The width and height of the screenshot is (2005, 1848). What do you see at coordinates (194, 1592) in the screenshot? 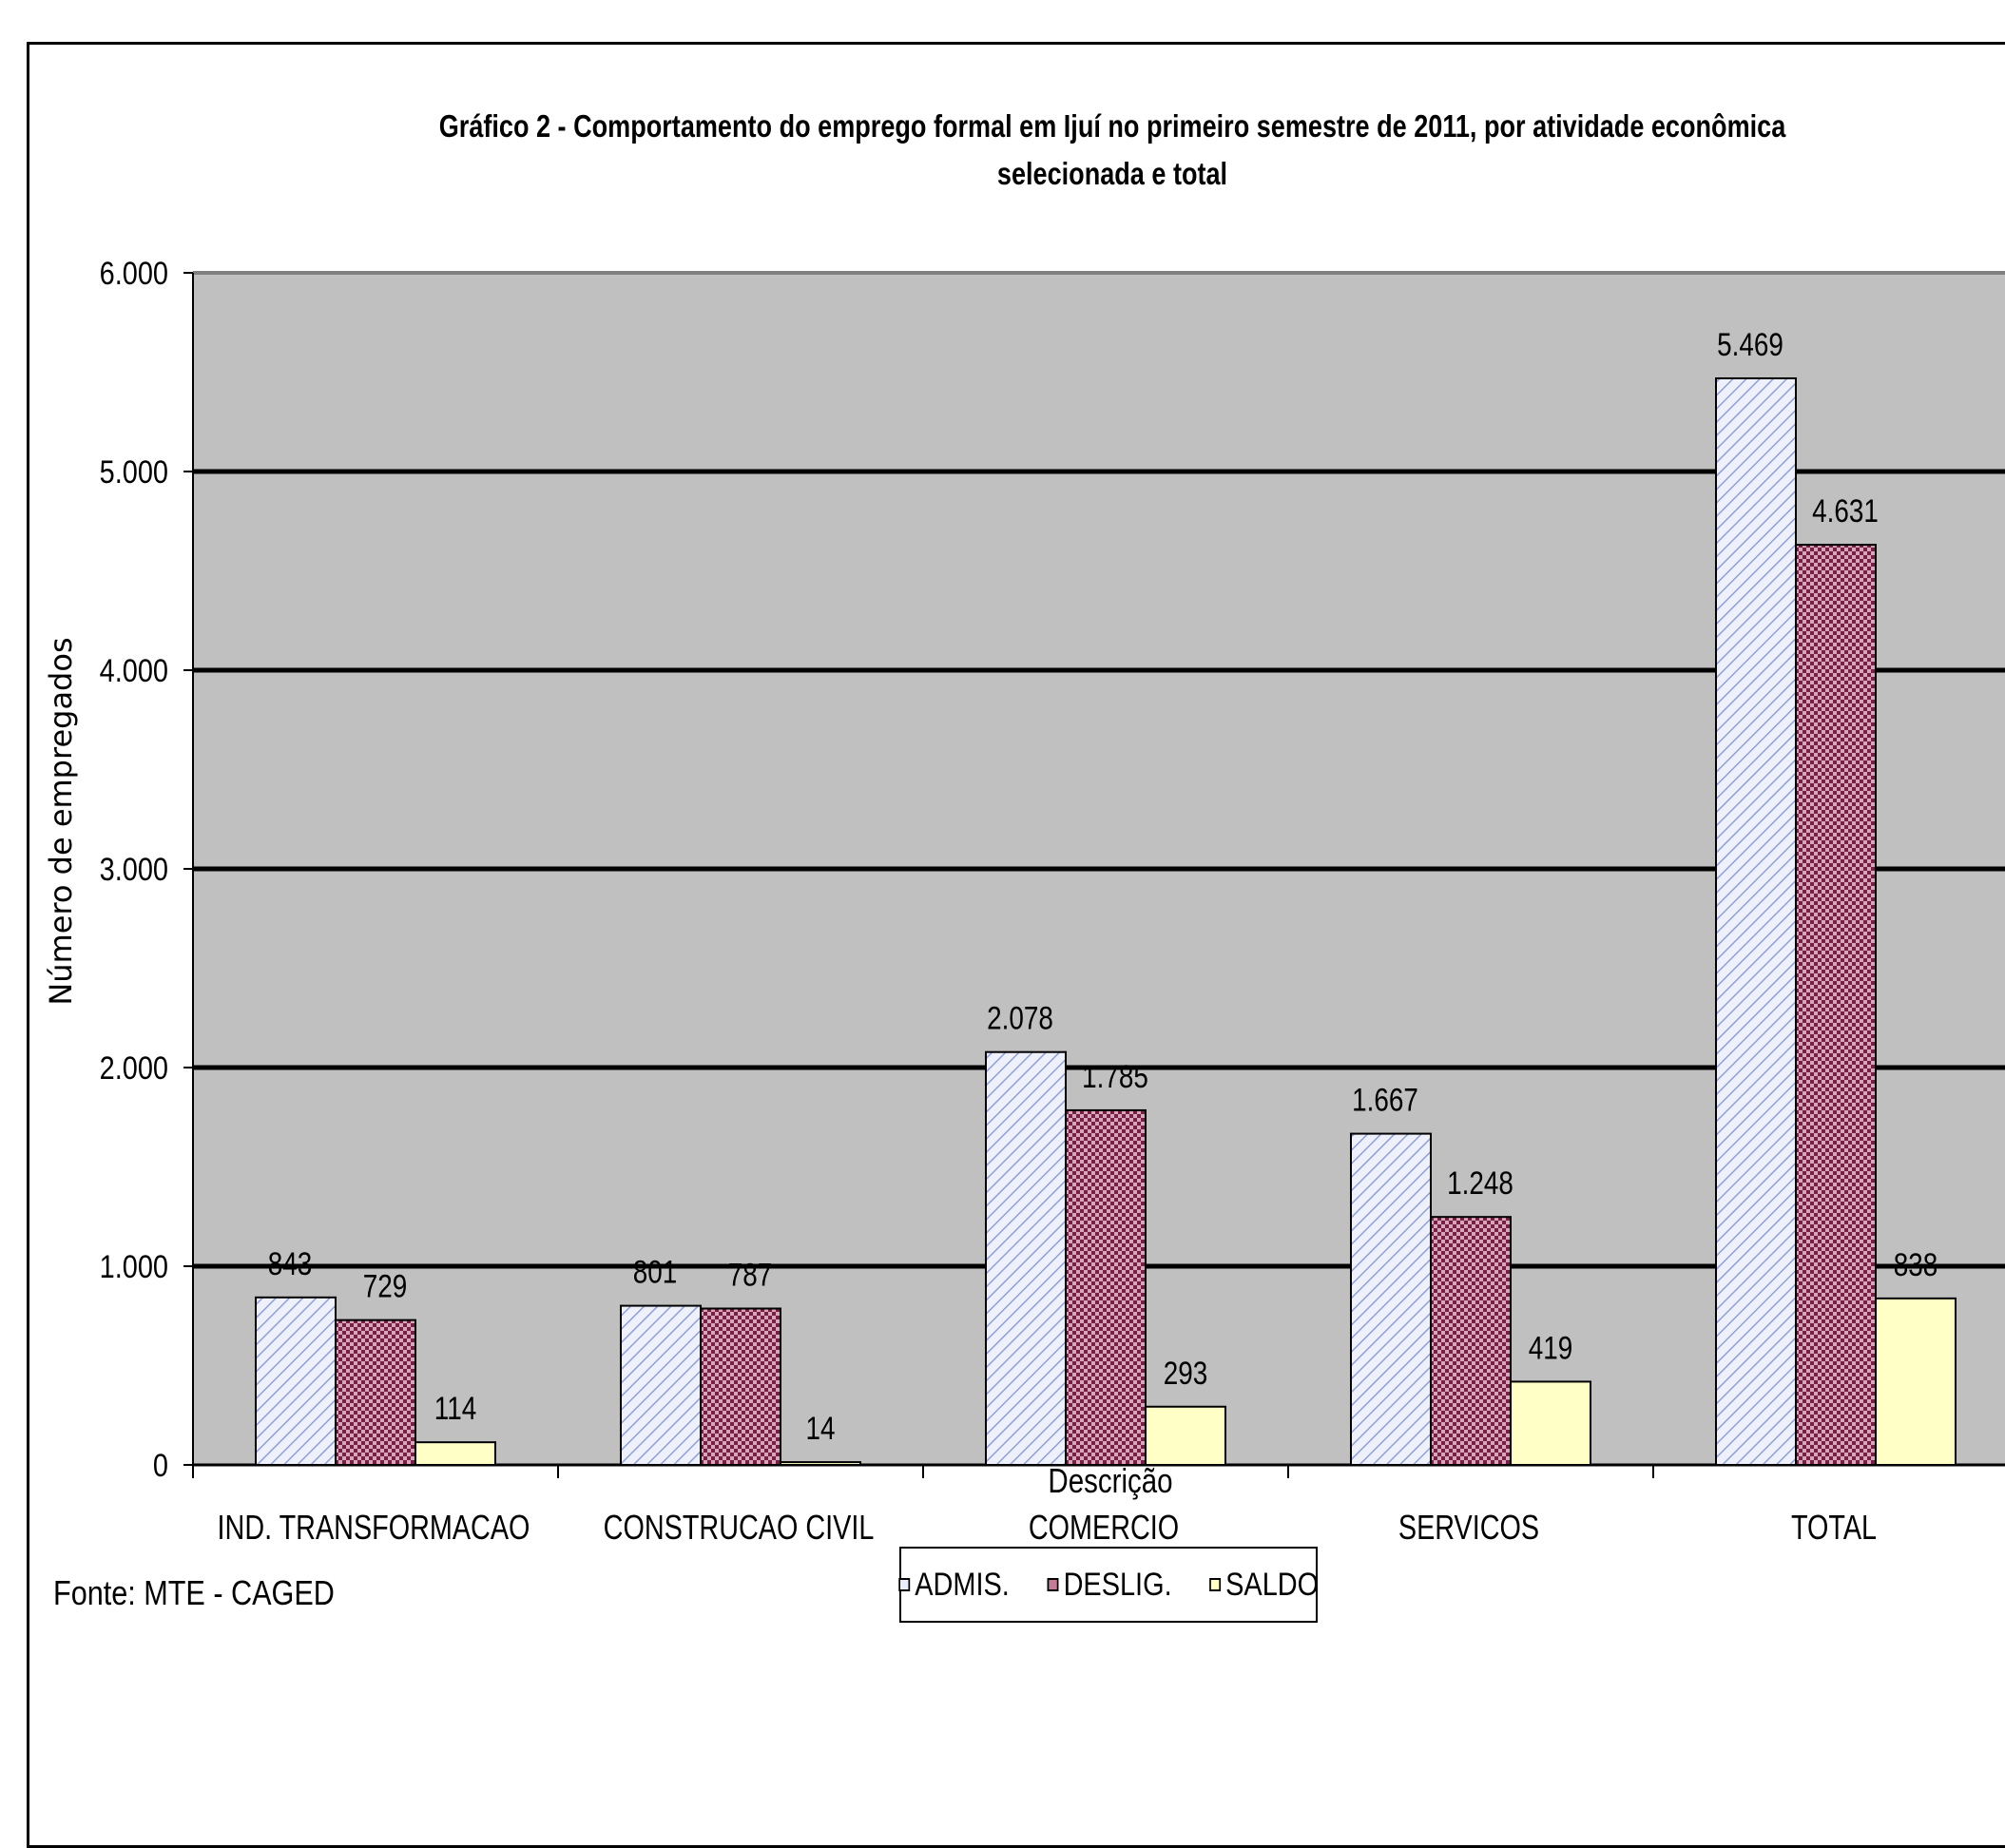
I see `source-note: Fonte: MTE - CAGED` at bounding box center [194, 1592].